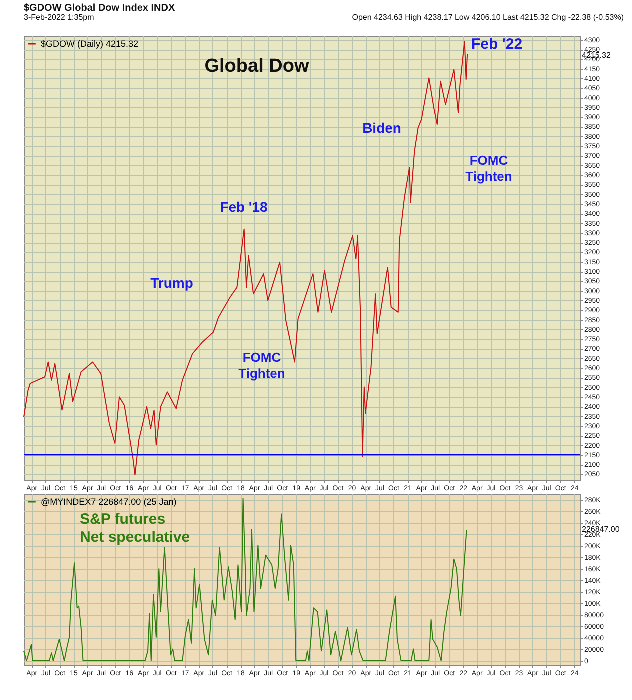 The height and width of the screenshot is (700, 632). Describe the element at coordinates (100, 8) in the screenshot. I see `text: $GDOW Global Dow Index INDX` at that location.